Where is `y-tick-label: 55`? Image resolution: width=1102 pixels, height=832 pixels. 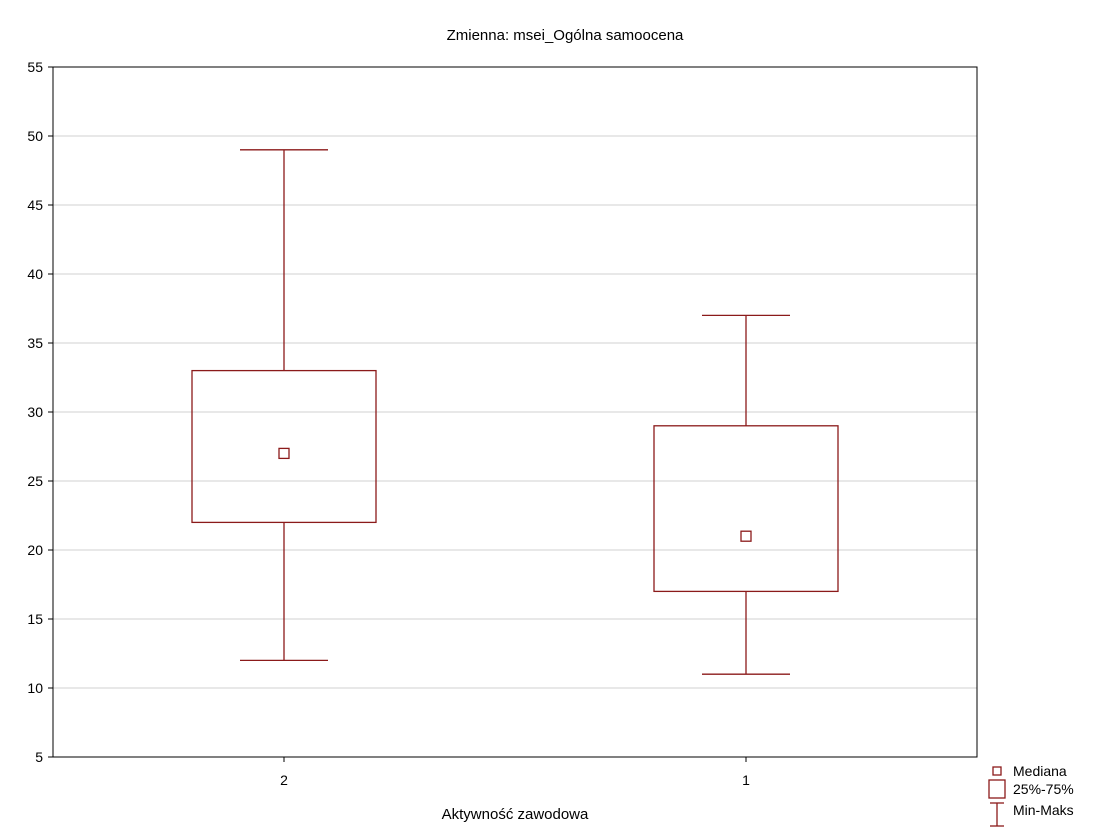
y-tick-label: 55 is located at coordinates (35, 67).